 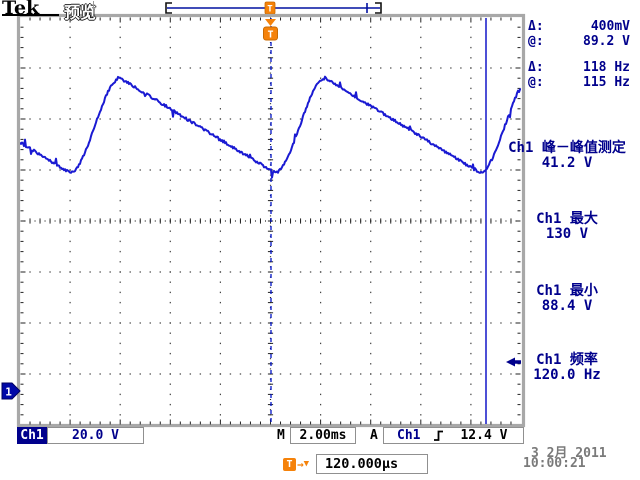 What do you see at coordinates (579, 26) in the screenshot?
I see `delta-voltage-row: Δ: 400mV` at bounding box center [579, 26].